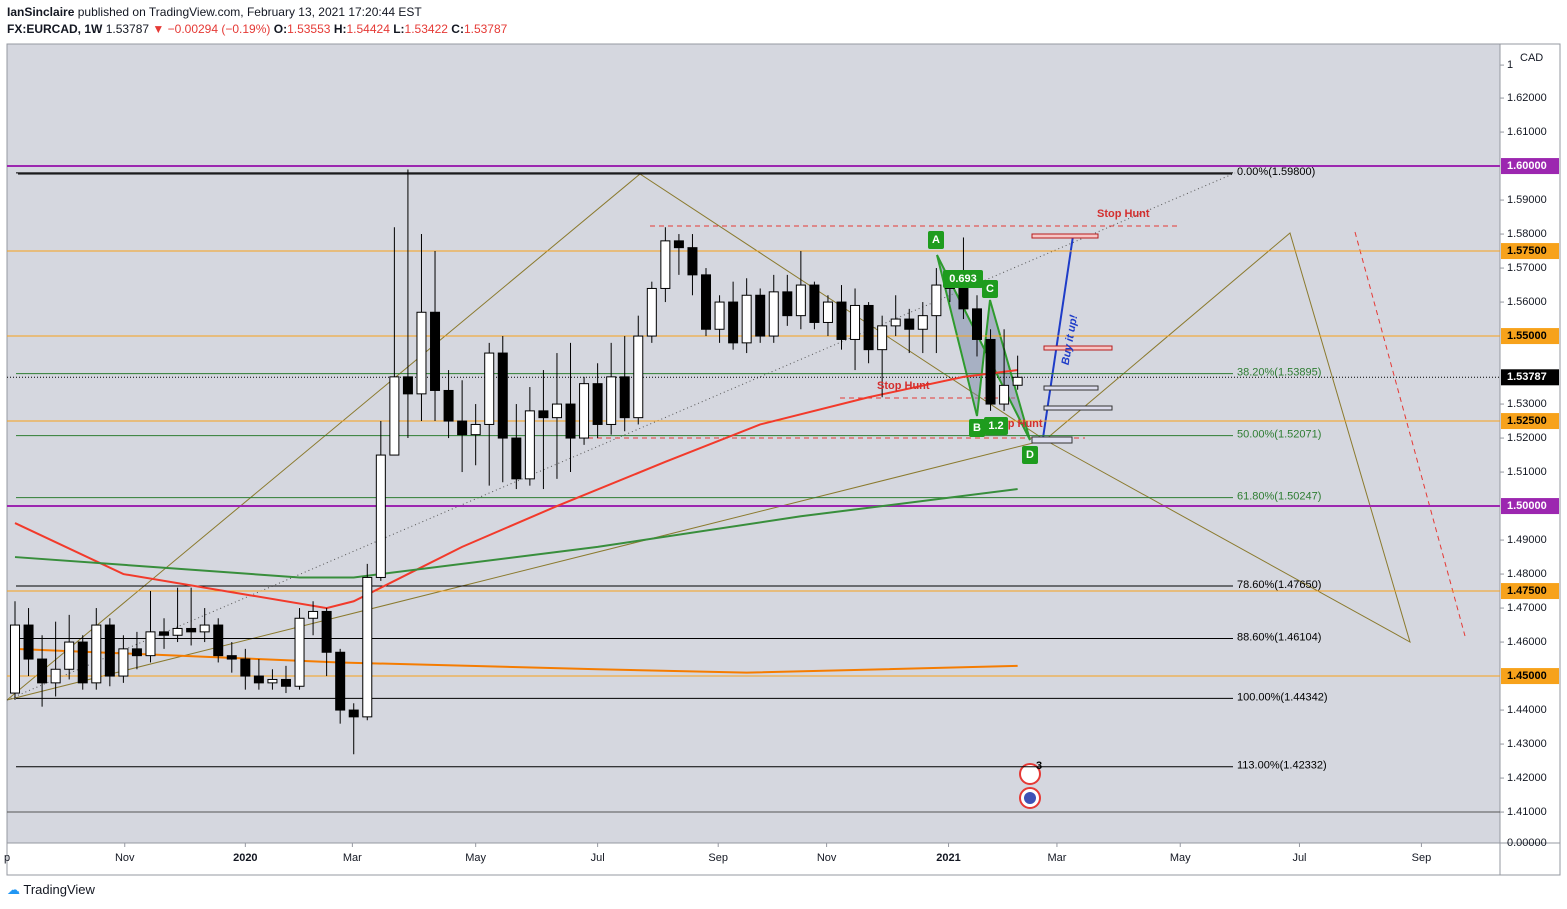 This screenshot has width=1567, height=909. I want to click on footer-brand: ☁ TradingView, so click(51, 890).